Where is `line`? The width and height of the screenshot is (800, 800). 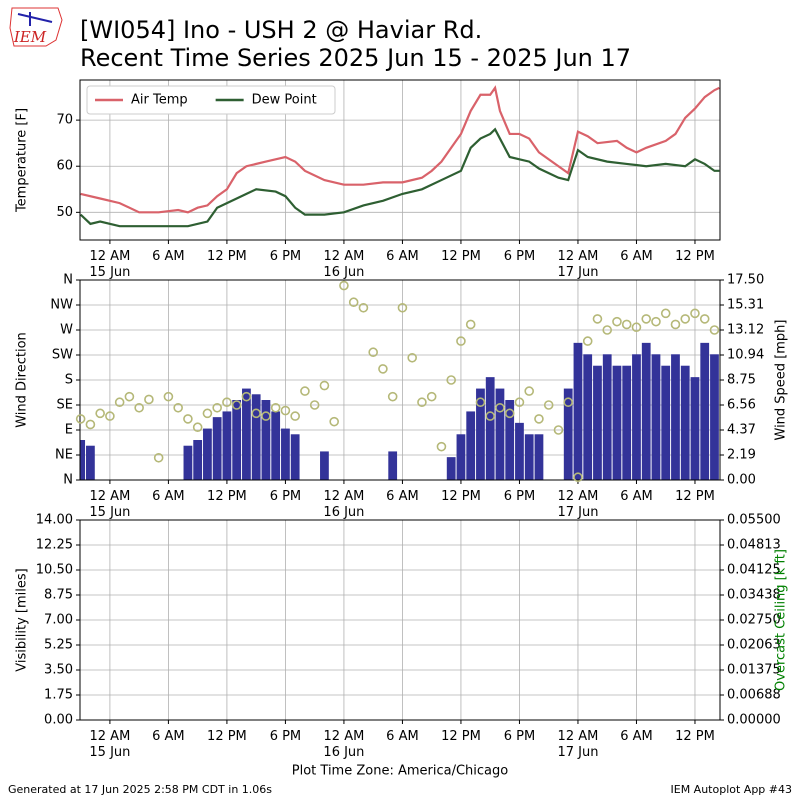
line is located at coordinates (400, 177).